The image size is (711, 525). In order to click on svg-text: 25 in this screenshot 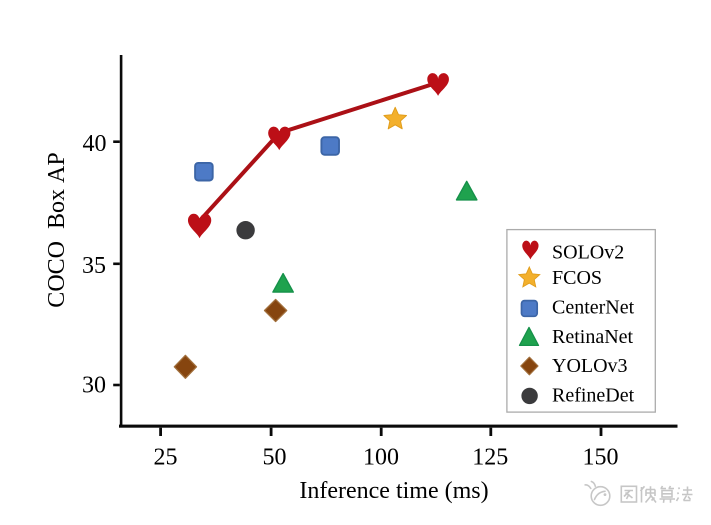, I will do `click(166, 458)`.